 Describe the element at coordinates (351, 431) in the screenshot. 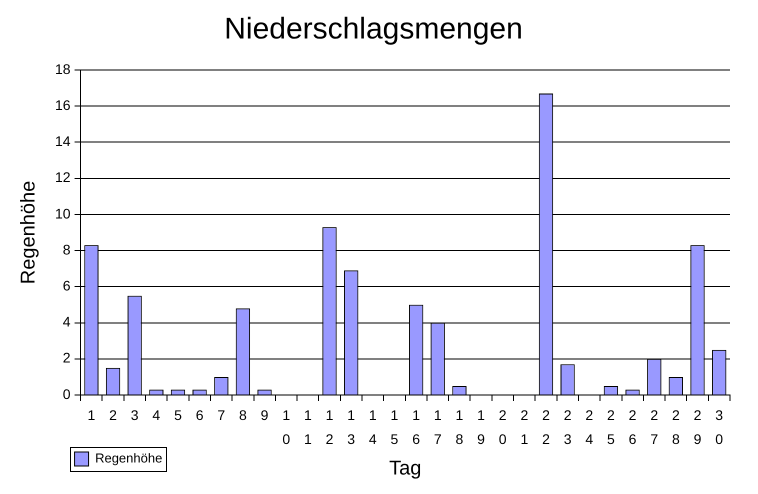

I see `x-tick-label: 13` at that location.